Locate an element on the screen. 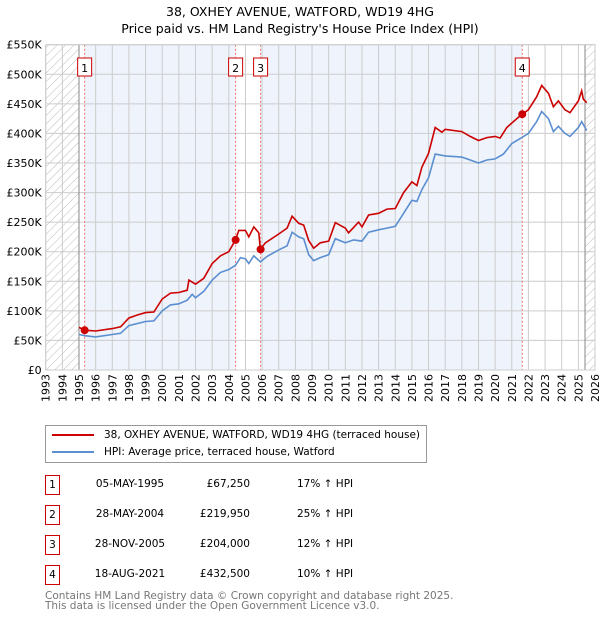 This screenshot has width=600, height=620. transaction-hpi-diff: 10% ↑ HPI is located at coordinates (325, 574).